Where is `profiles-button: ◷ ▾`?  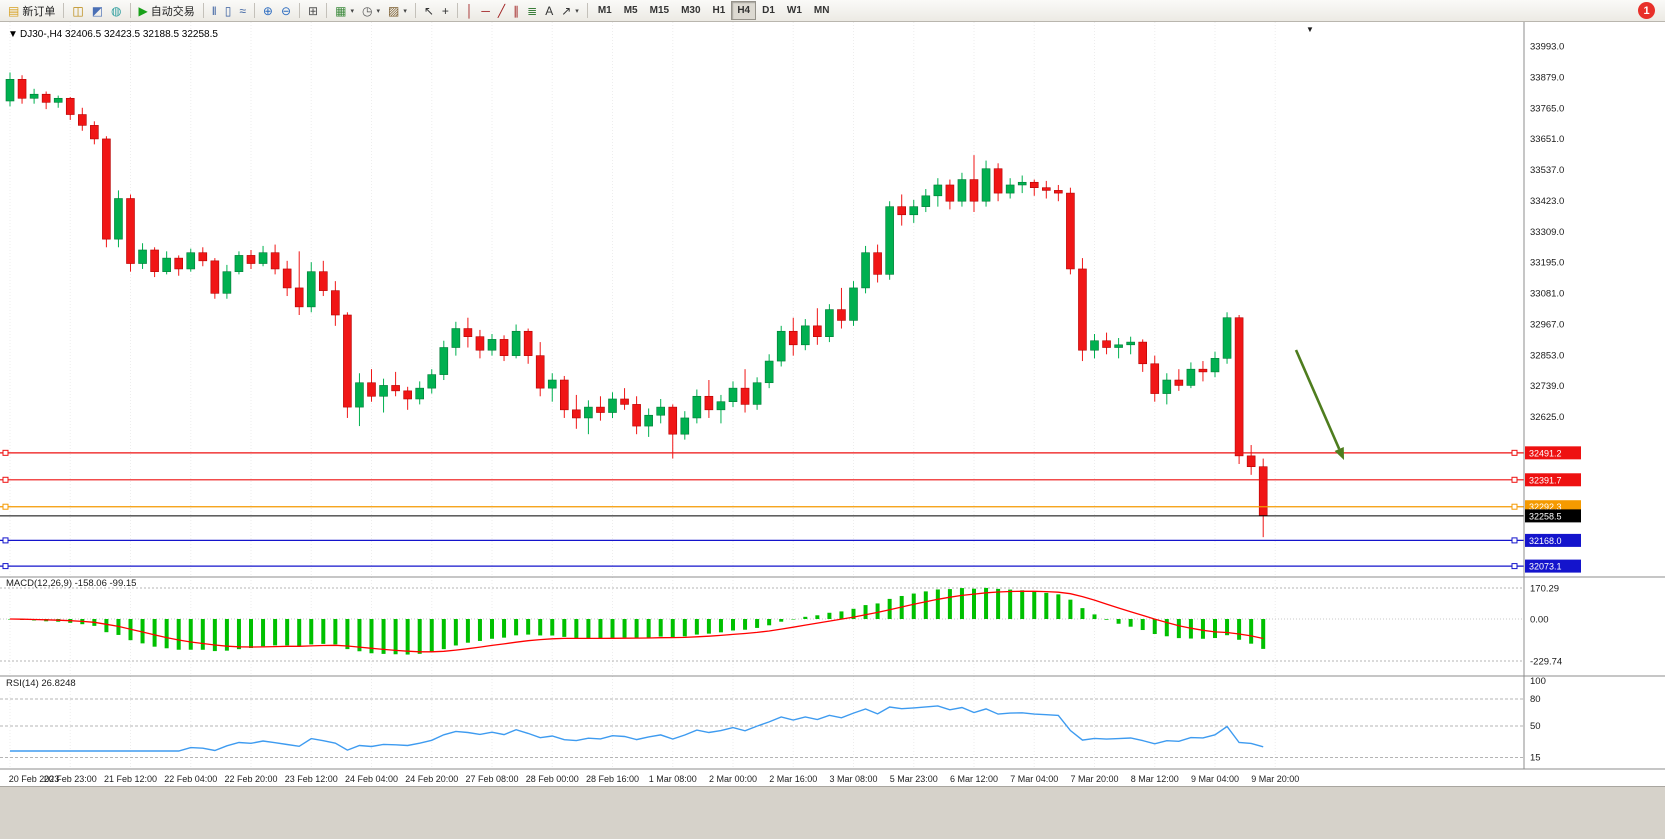
profiles-button: ◷ ▾ is located at coordinates (371, 11).